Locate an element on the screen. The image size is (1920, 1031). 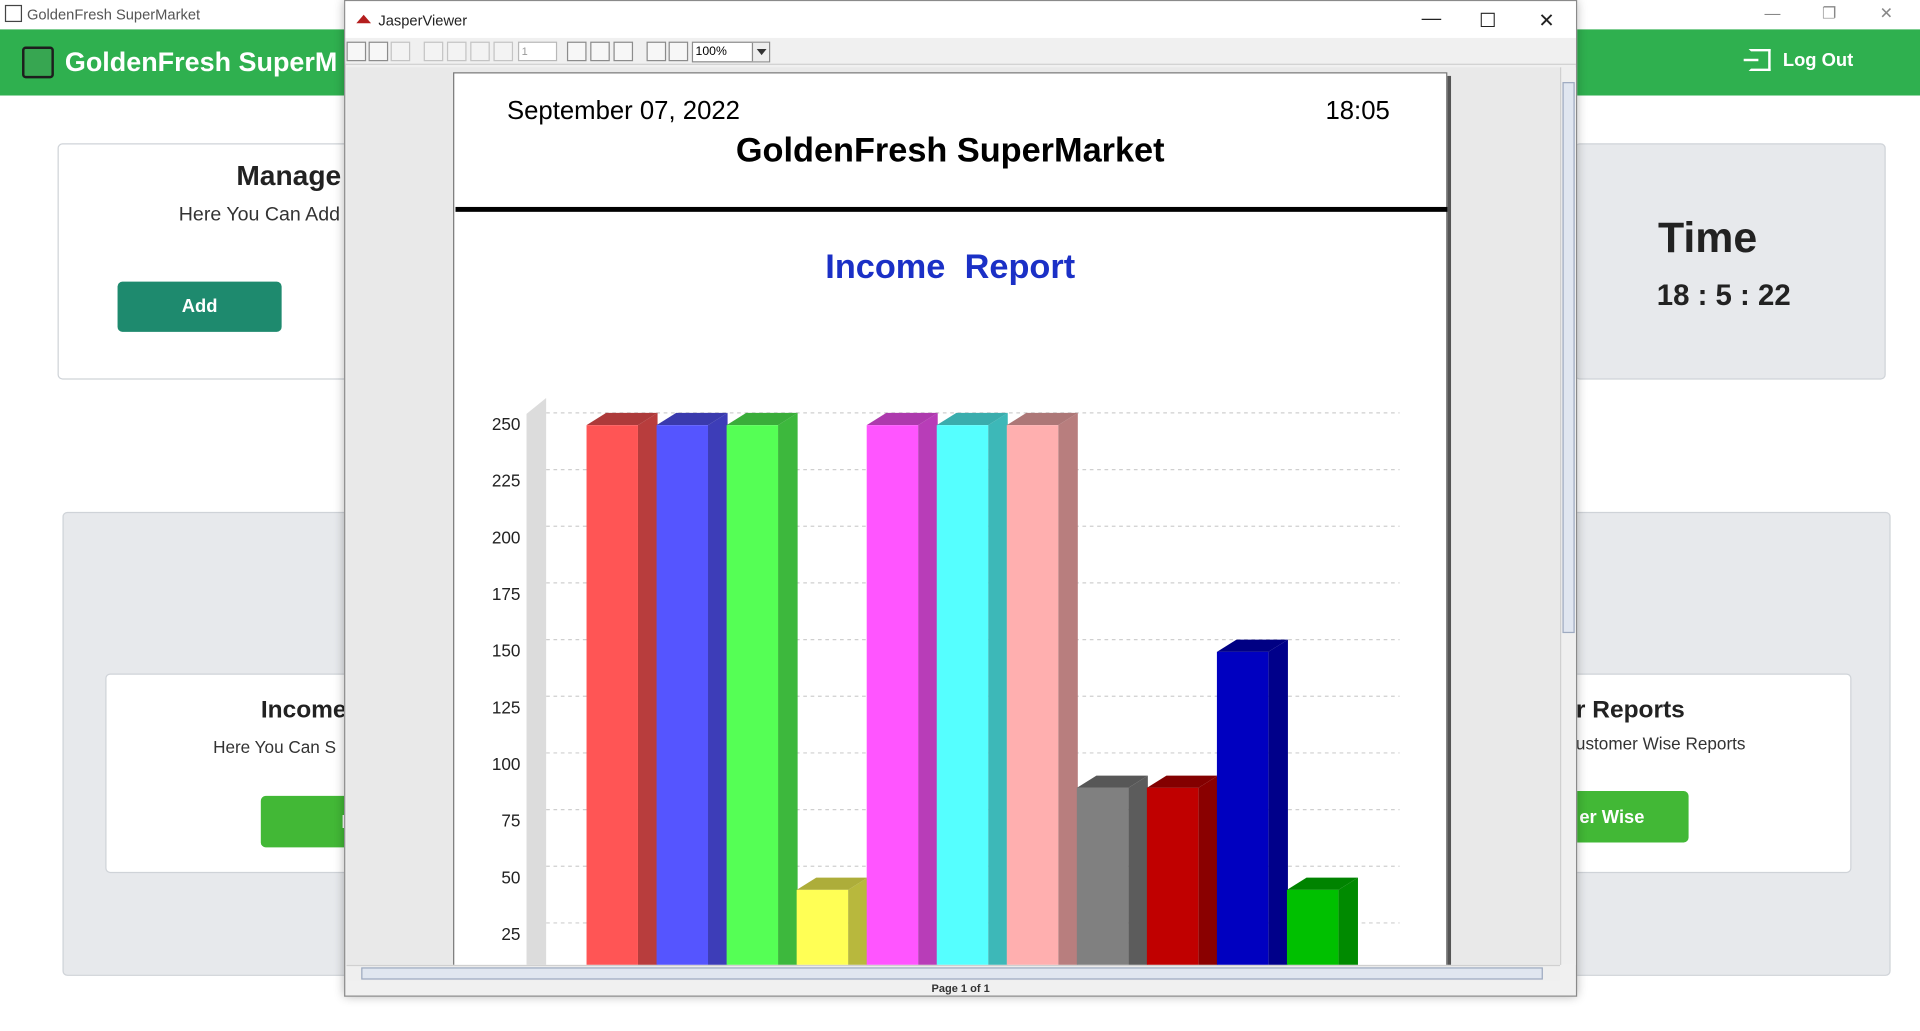
previous-page-icon is located at coordinates (456, 51).